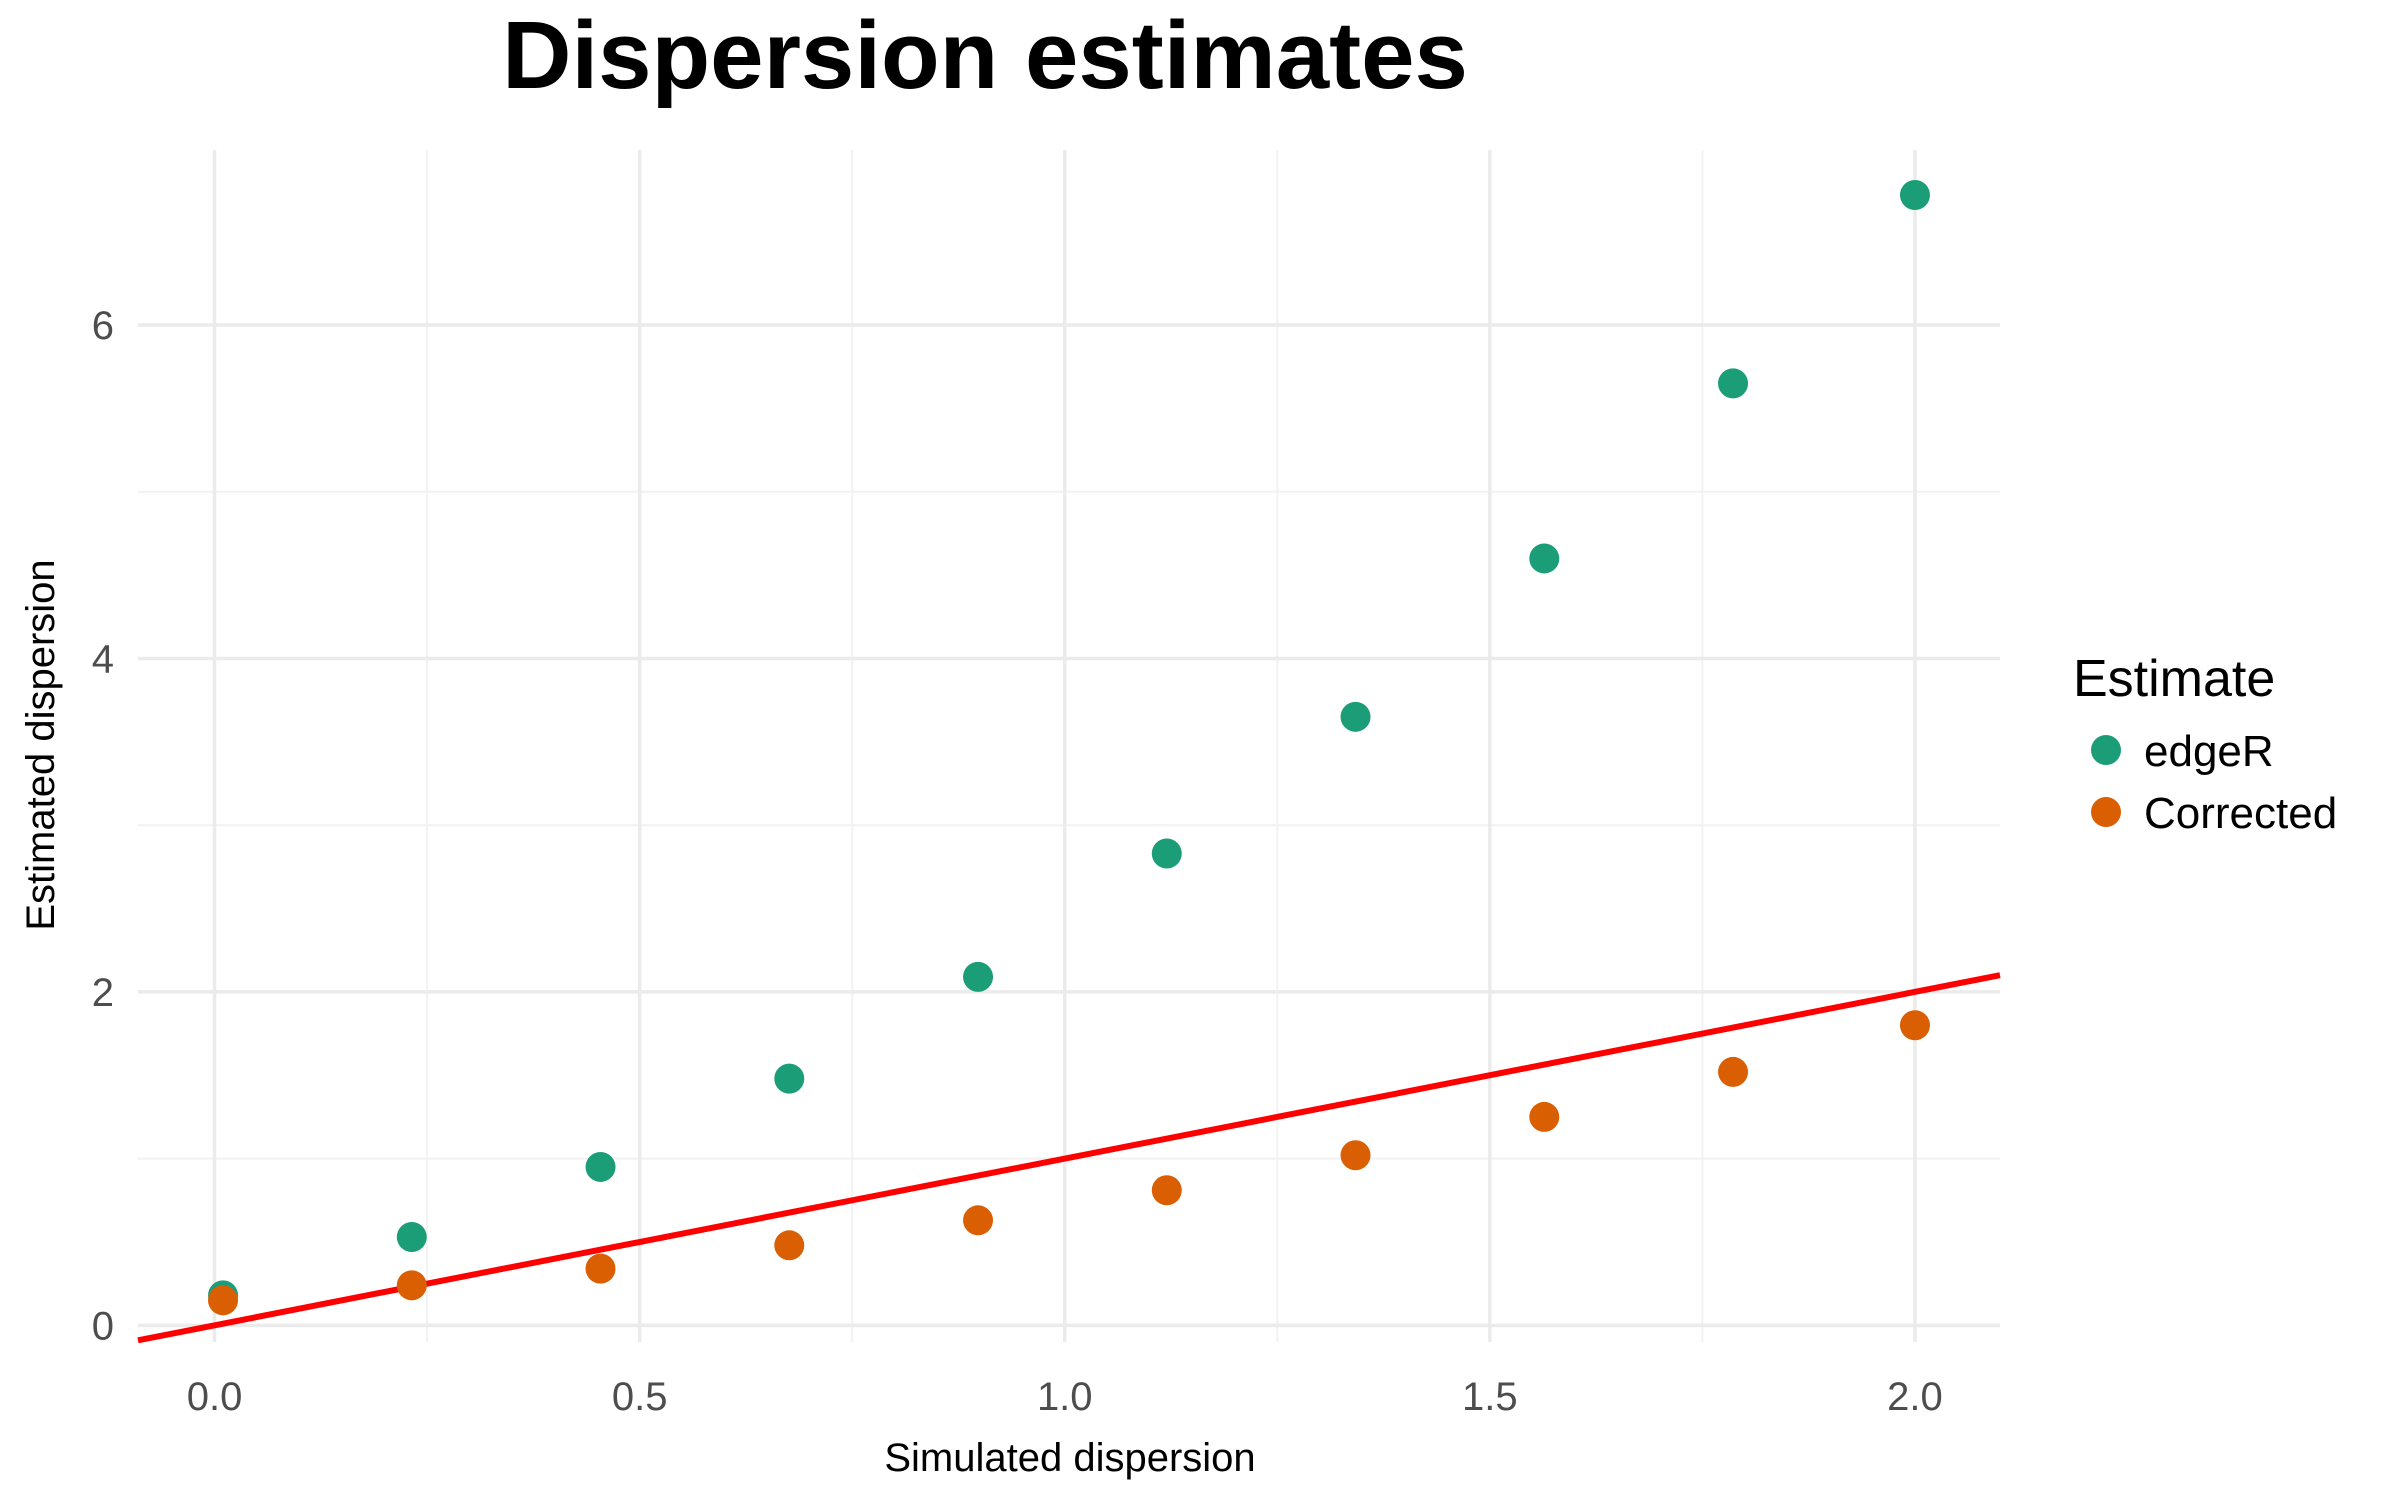 Image resolution: width=2400 pixels, height=1505 pixels. Describe the element at coordinates (985, 55) in the screenshot. I see `chart-title: Dispersion estimates` at that location.